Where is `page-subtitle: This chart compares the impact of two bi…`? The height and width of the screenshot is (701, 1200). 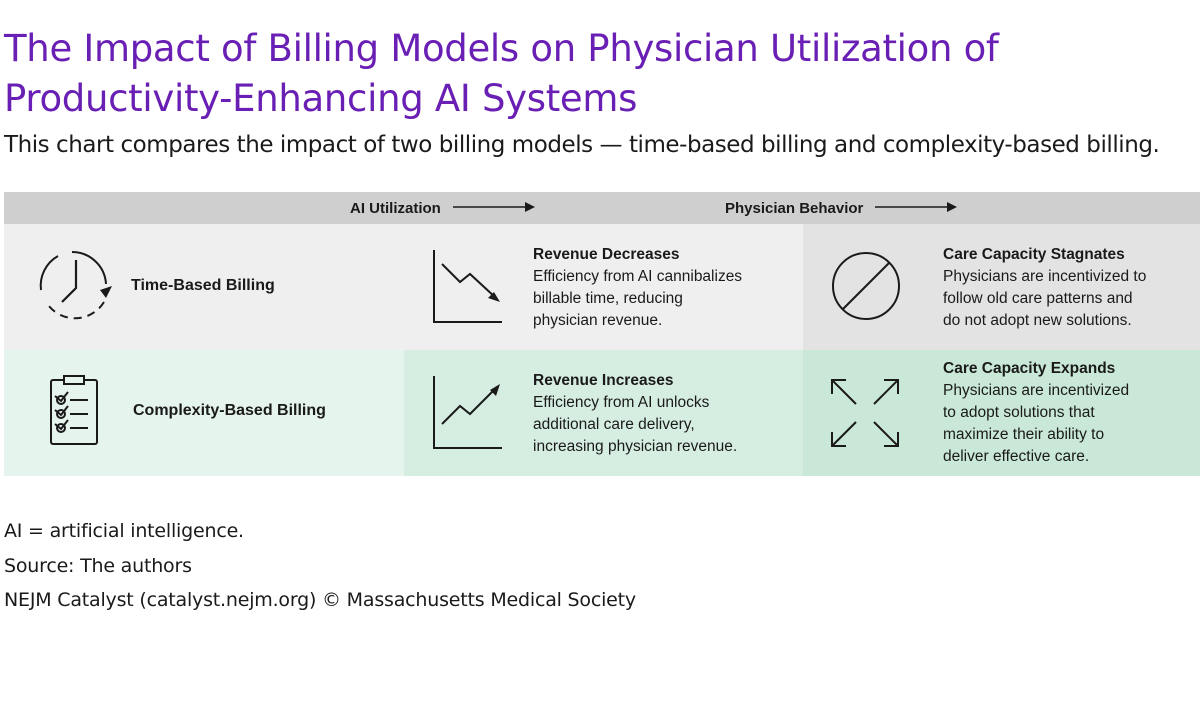
page-subtitle: This chart compares the impact of two bi… is located at coordinates (582, 145).